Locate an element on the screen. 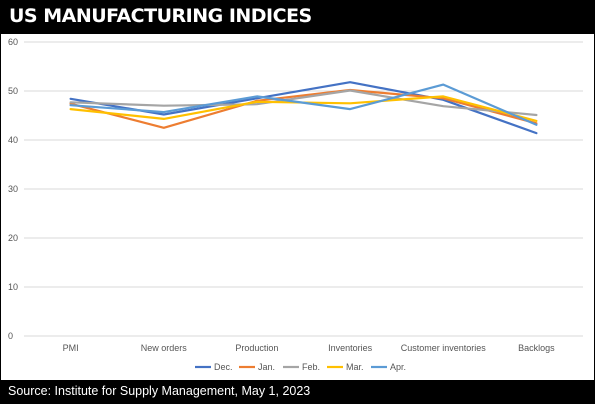 This screenshot has height=404, width=595. y-tick-label: 40 is located at coordinates (13, 140).